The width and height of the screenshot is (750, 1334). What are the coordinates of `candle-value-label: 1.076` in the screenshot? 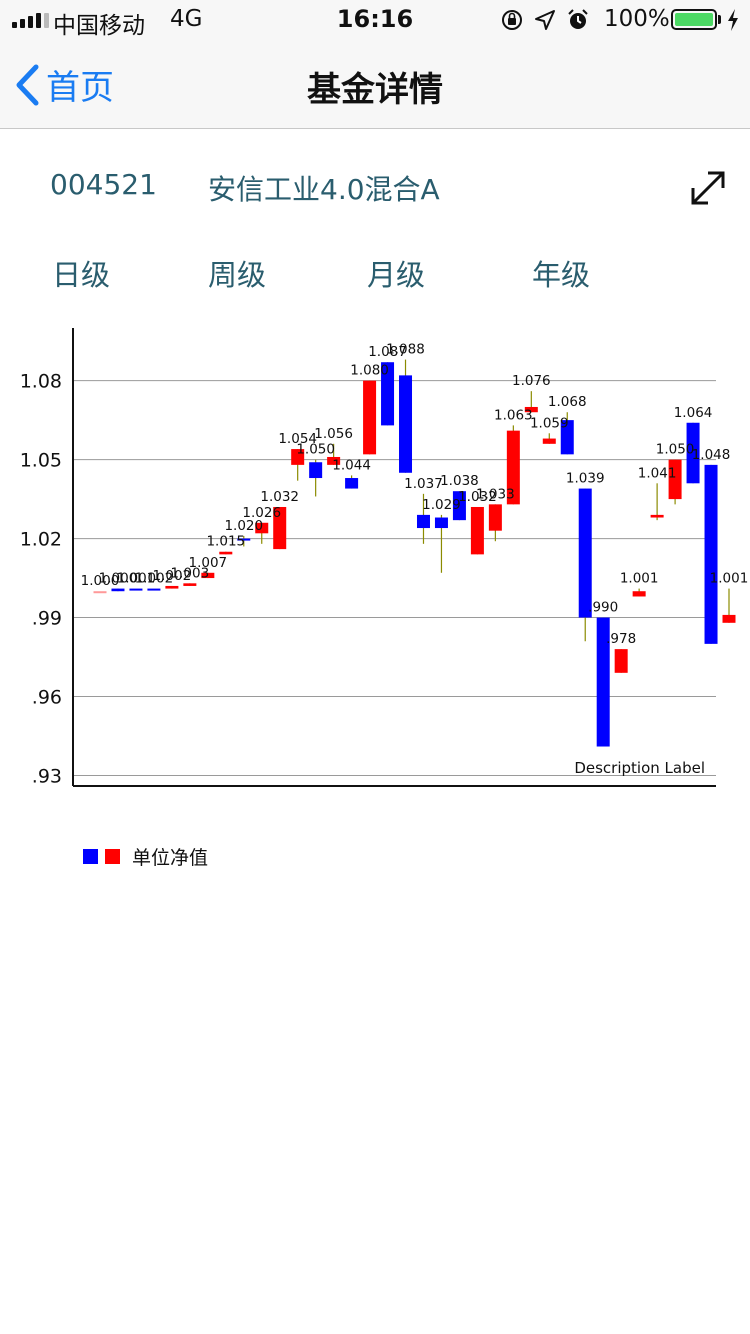 It's located at (531, 381).